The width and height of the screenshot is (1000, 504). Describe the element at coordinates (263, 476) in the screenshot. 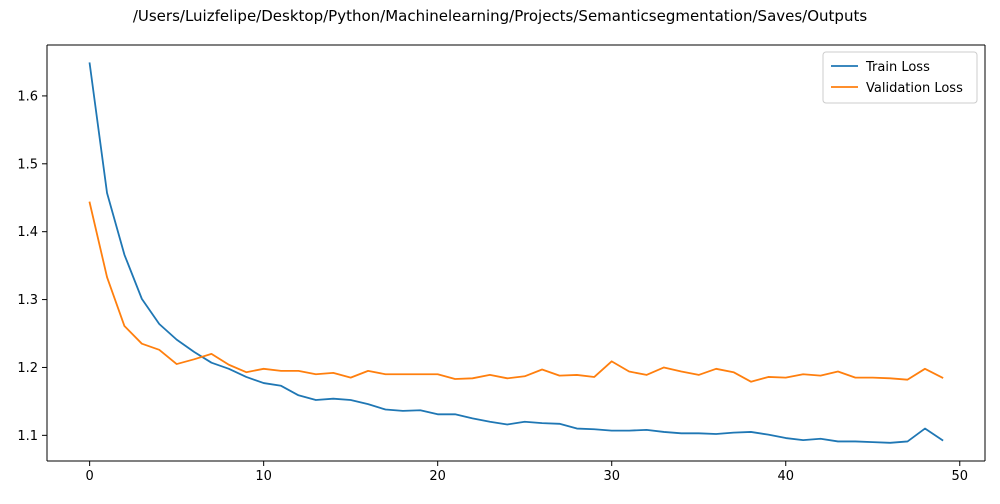

I see `x-tick-label: 10` at that location.